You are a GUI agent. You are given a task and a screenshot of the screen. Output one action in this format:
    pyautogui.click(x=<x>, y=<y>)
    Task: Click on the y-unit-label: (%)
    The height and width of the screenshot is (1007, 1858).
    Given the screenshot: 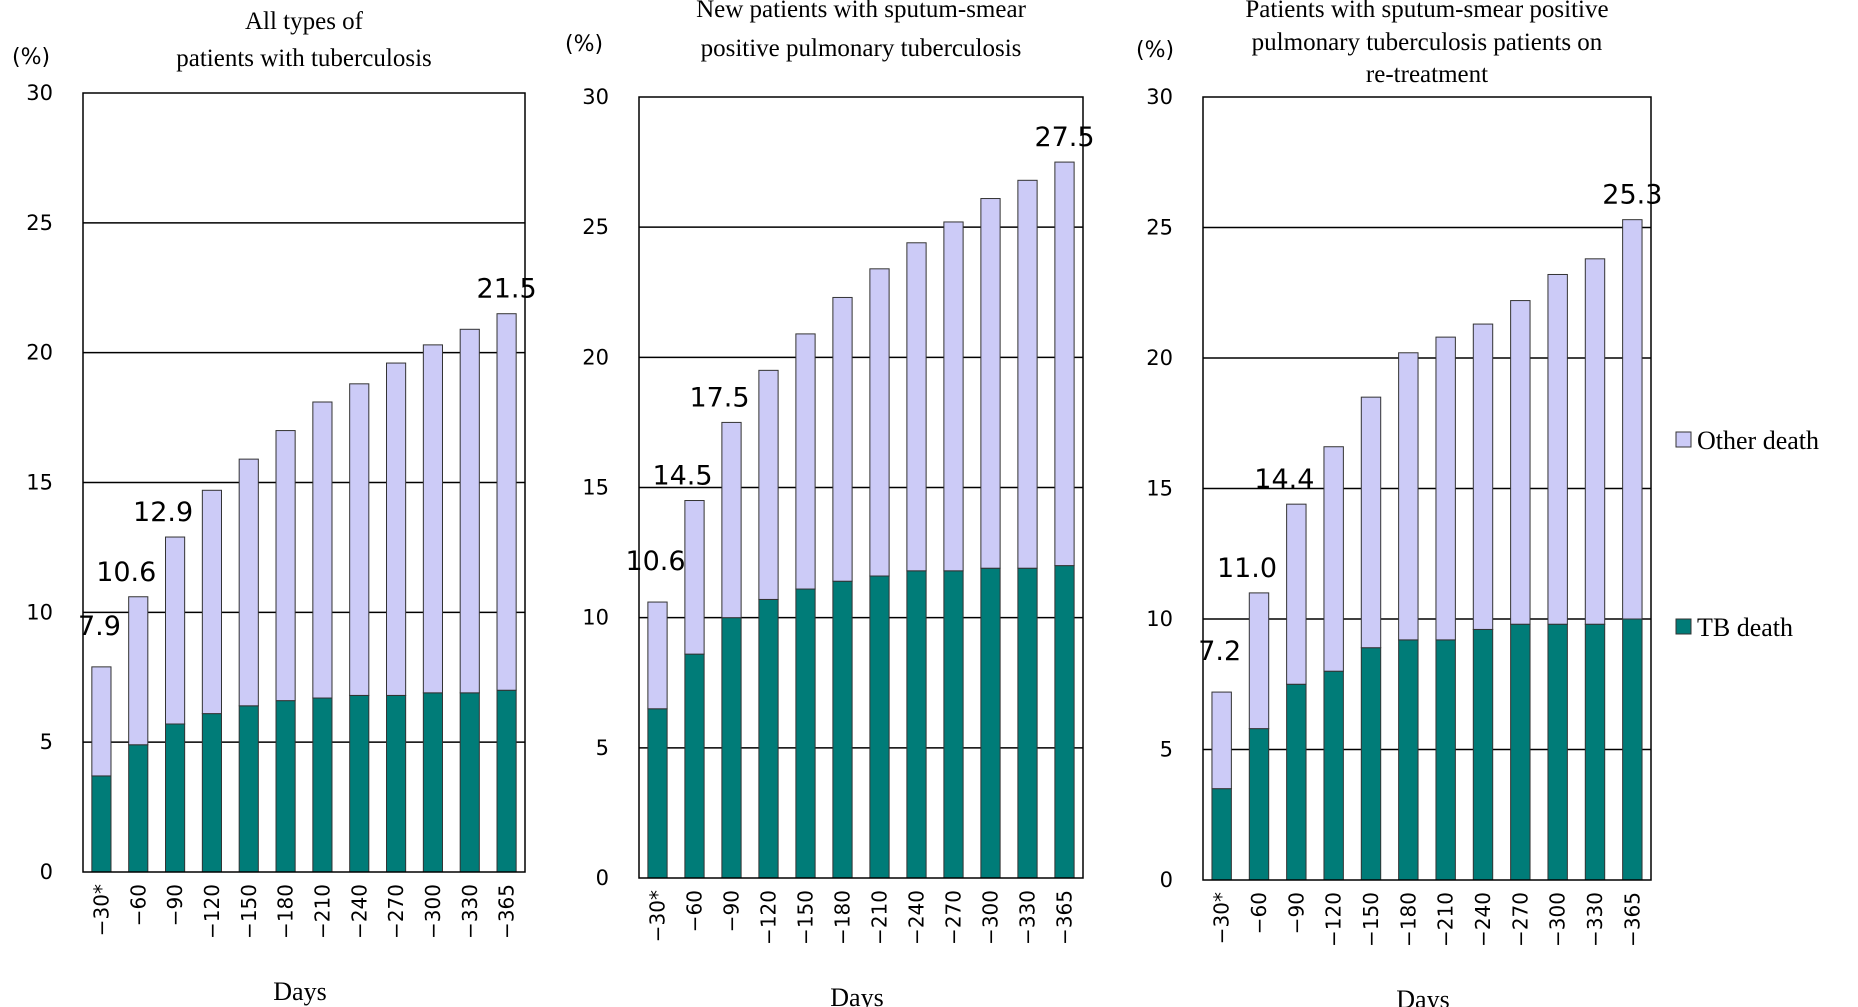 What is the action you would take?
    pyautogui.click(x=31, y=57)
    